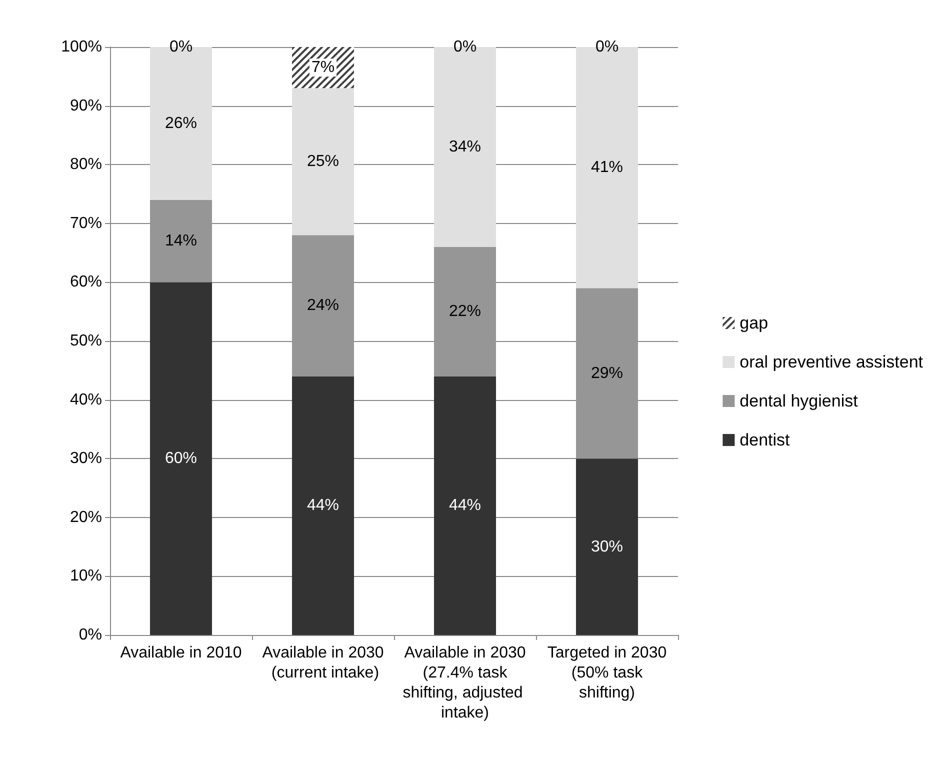  I want to click on x-tick-label: Targeted in 2030 (50% task shifting), so click(607, 673).